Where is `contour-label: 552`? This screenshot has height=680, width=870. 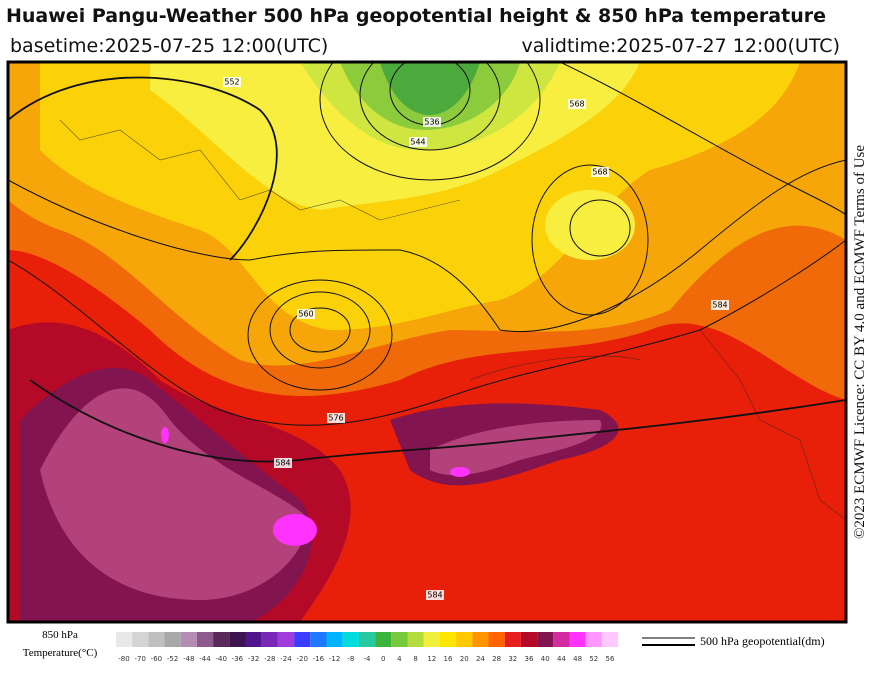
contour-label: 552 is located at coordinates (231, 82).